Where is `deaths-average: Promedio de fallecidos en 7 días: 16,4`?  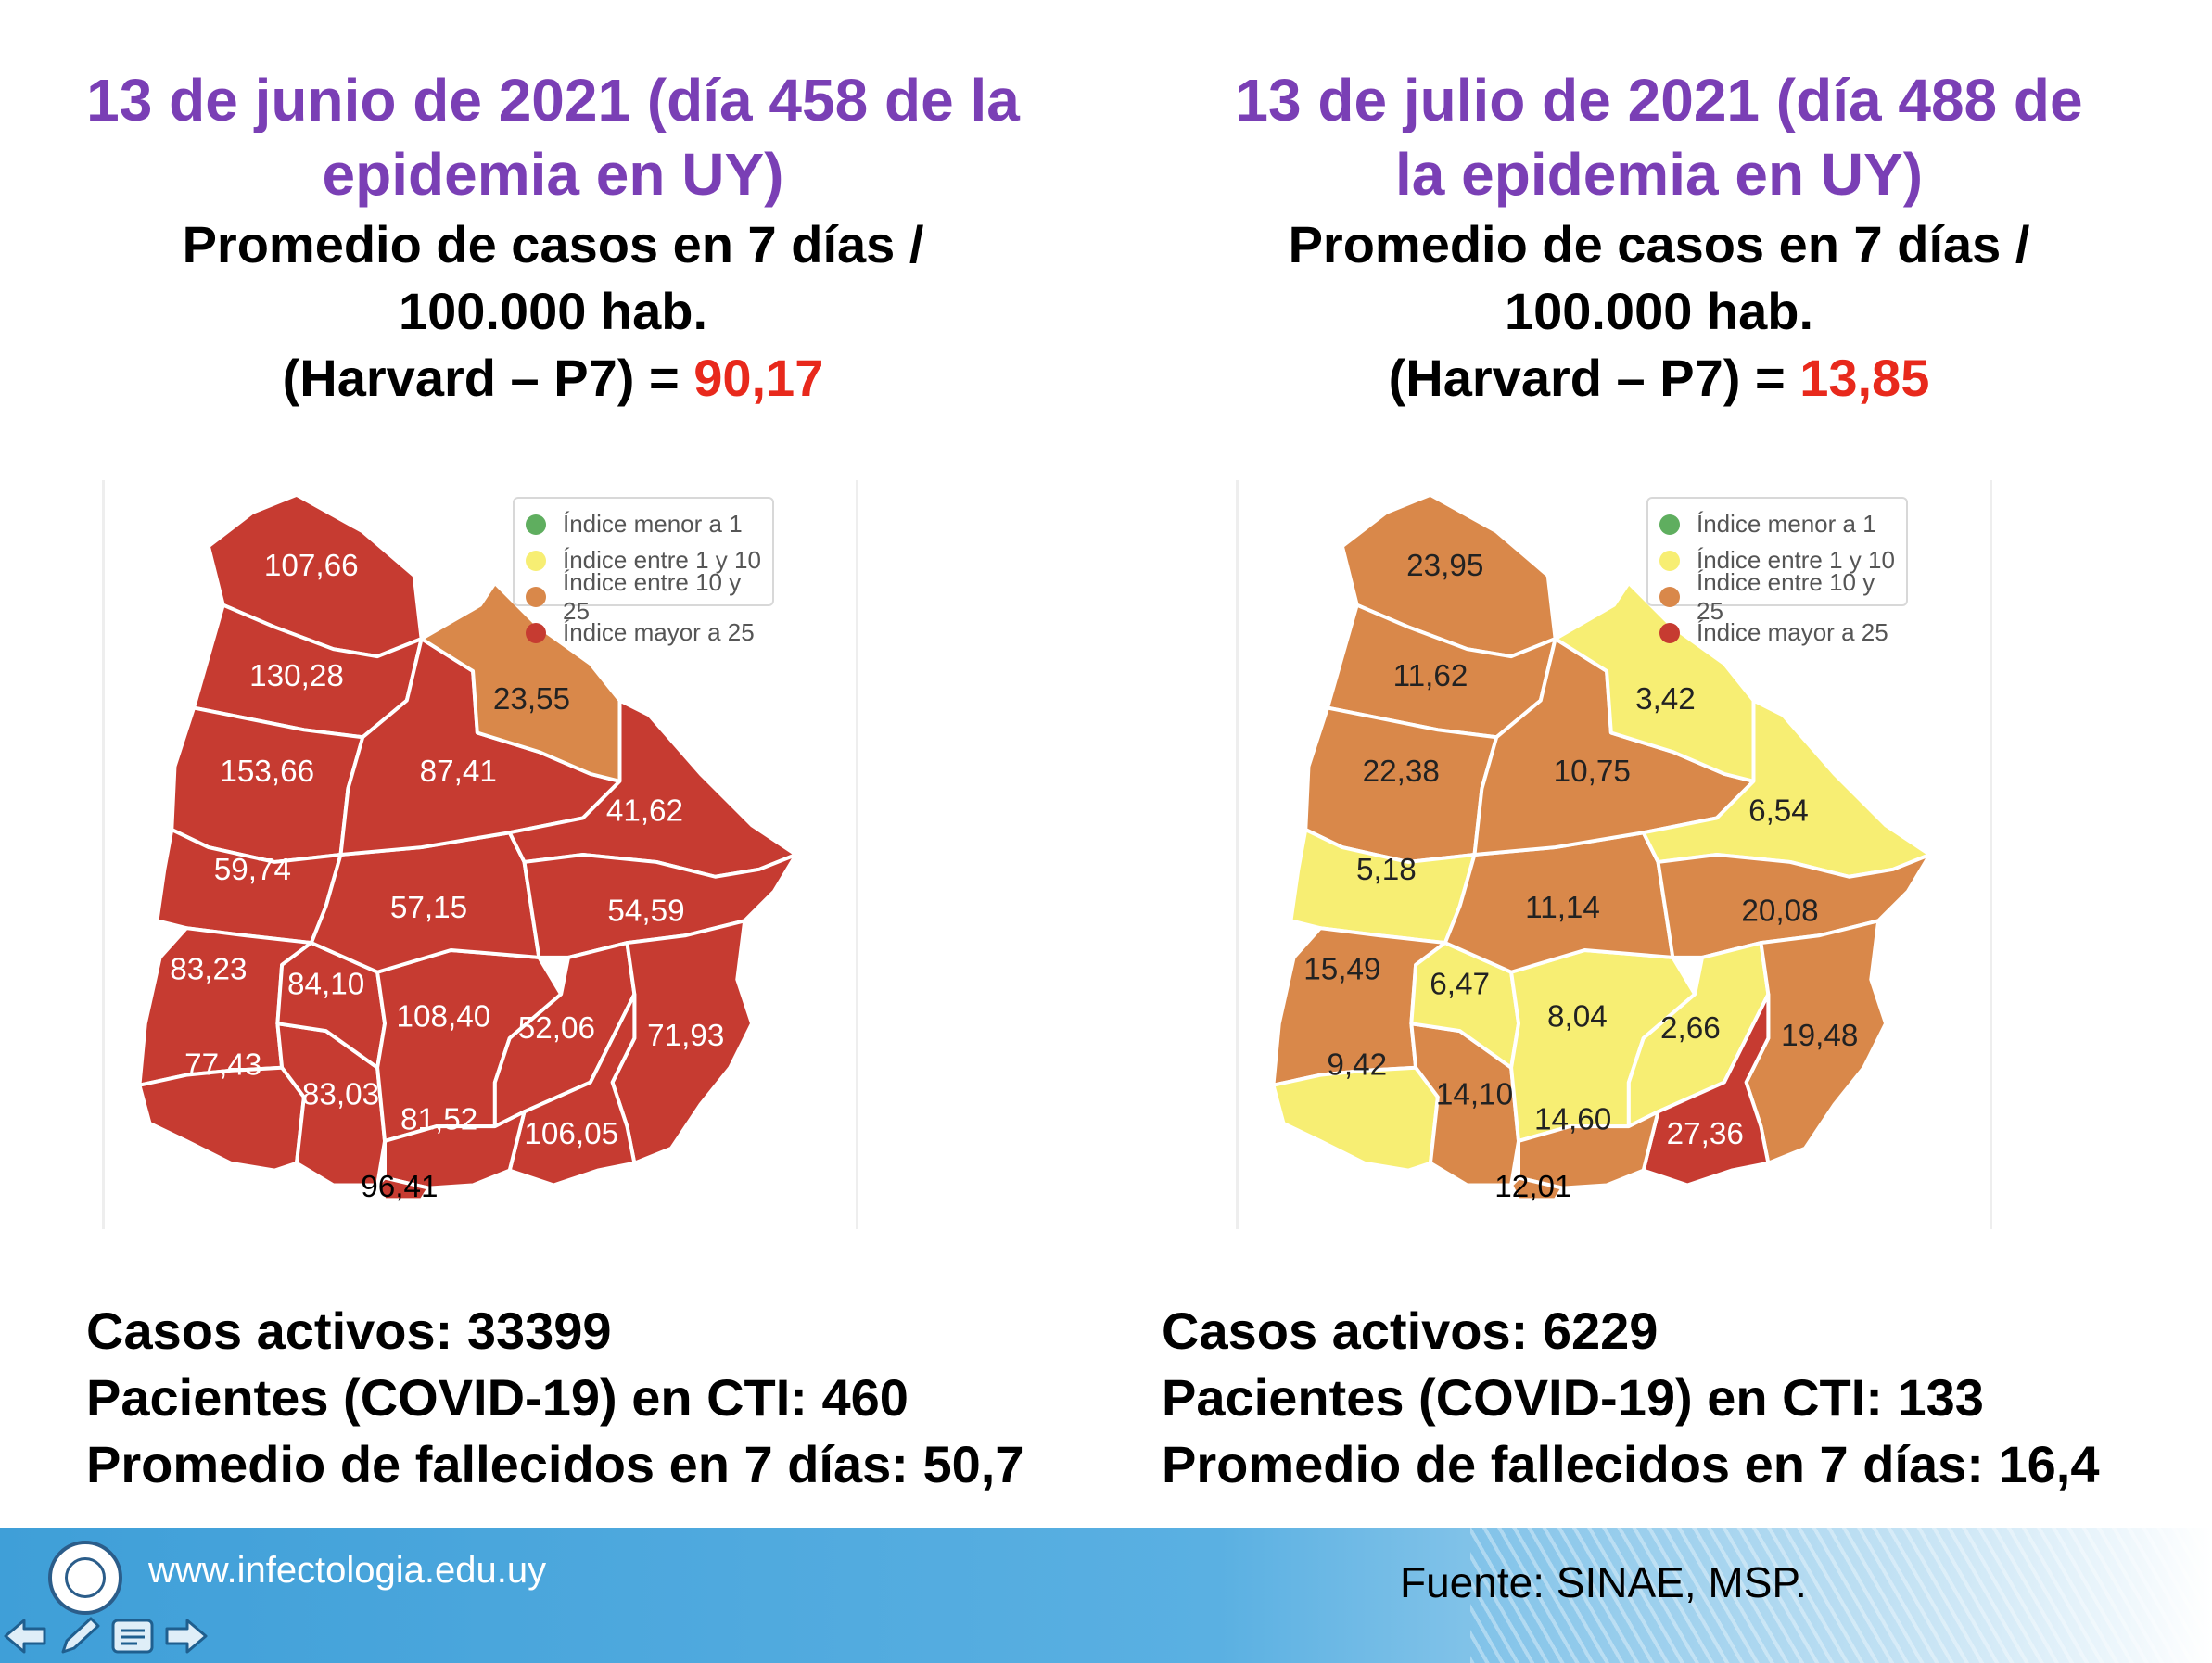 deaths-average: Promedio de fallecidos en 7 días: 16,4 is located at coordinates (1631, 1464).